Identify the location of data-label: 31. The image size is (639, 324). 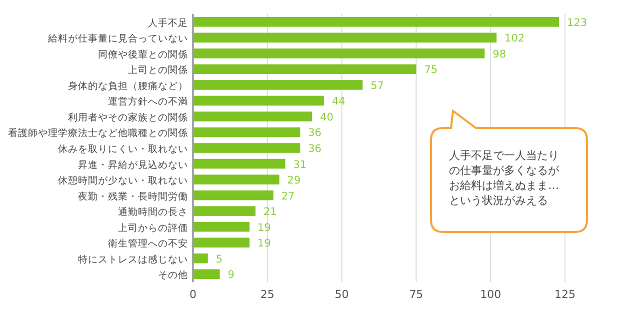
(300, 164).